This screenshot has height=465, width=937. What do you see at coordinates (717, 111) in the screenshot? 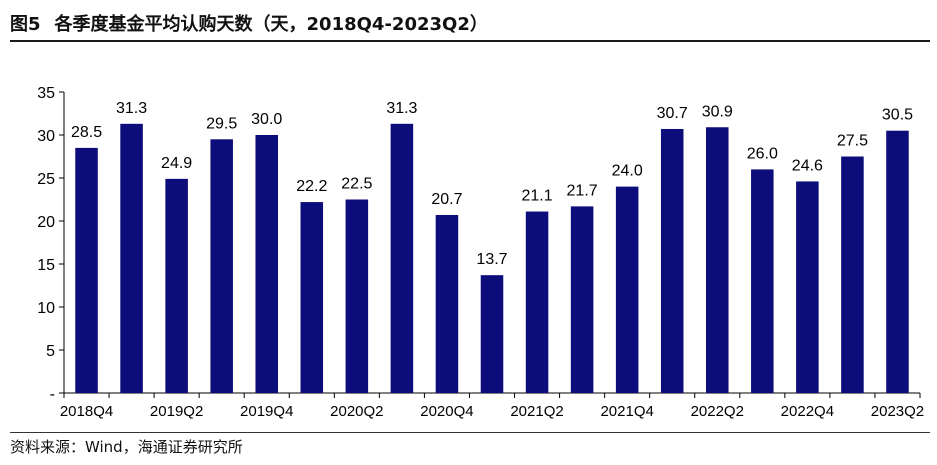
I see `data-label: 30.9` at bounding box center [717, 111].